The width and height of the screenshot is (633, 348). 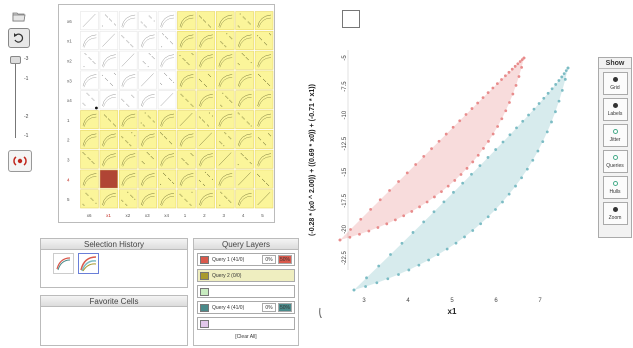 I want to click on clear-all-link: [Clear All], so click(x=246, y=337).